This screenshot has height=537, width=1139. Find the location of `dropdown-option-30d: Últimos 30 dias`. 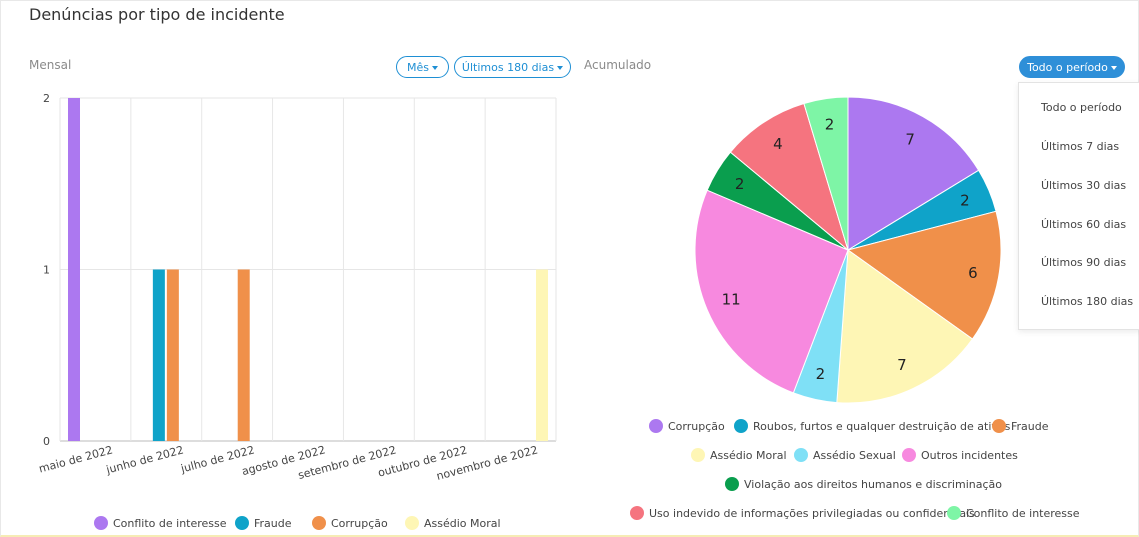

dropdown-option-30d: Últimos 30 dias is located at coordinates (1084, 185).